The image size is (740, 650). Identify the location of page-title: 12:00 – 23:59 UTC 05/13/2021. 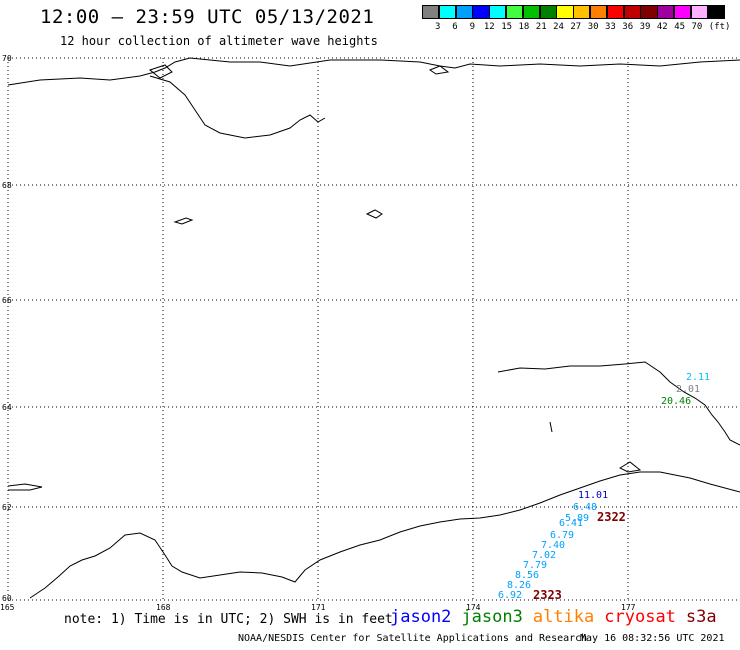
(207, 17).